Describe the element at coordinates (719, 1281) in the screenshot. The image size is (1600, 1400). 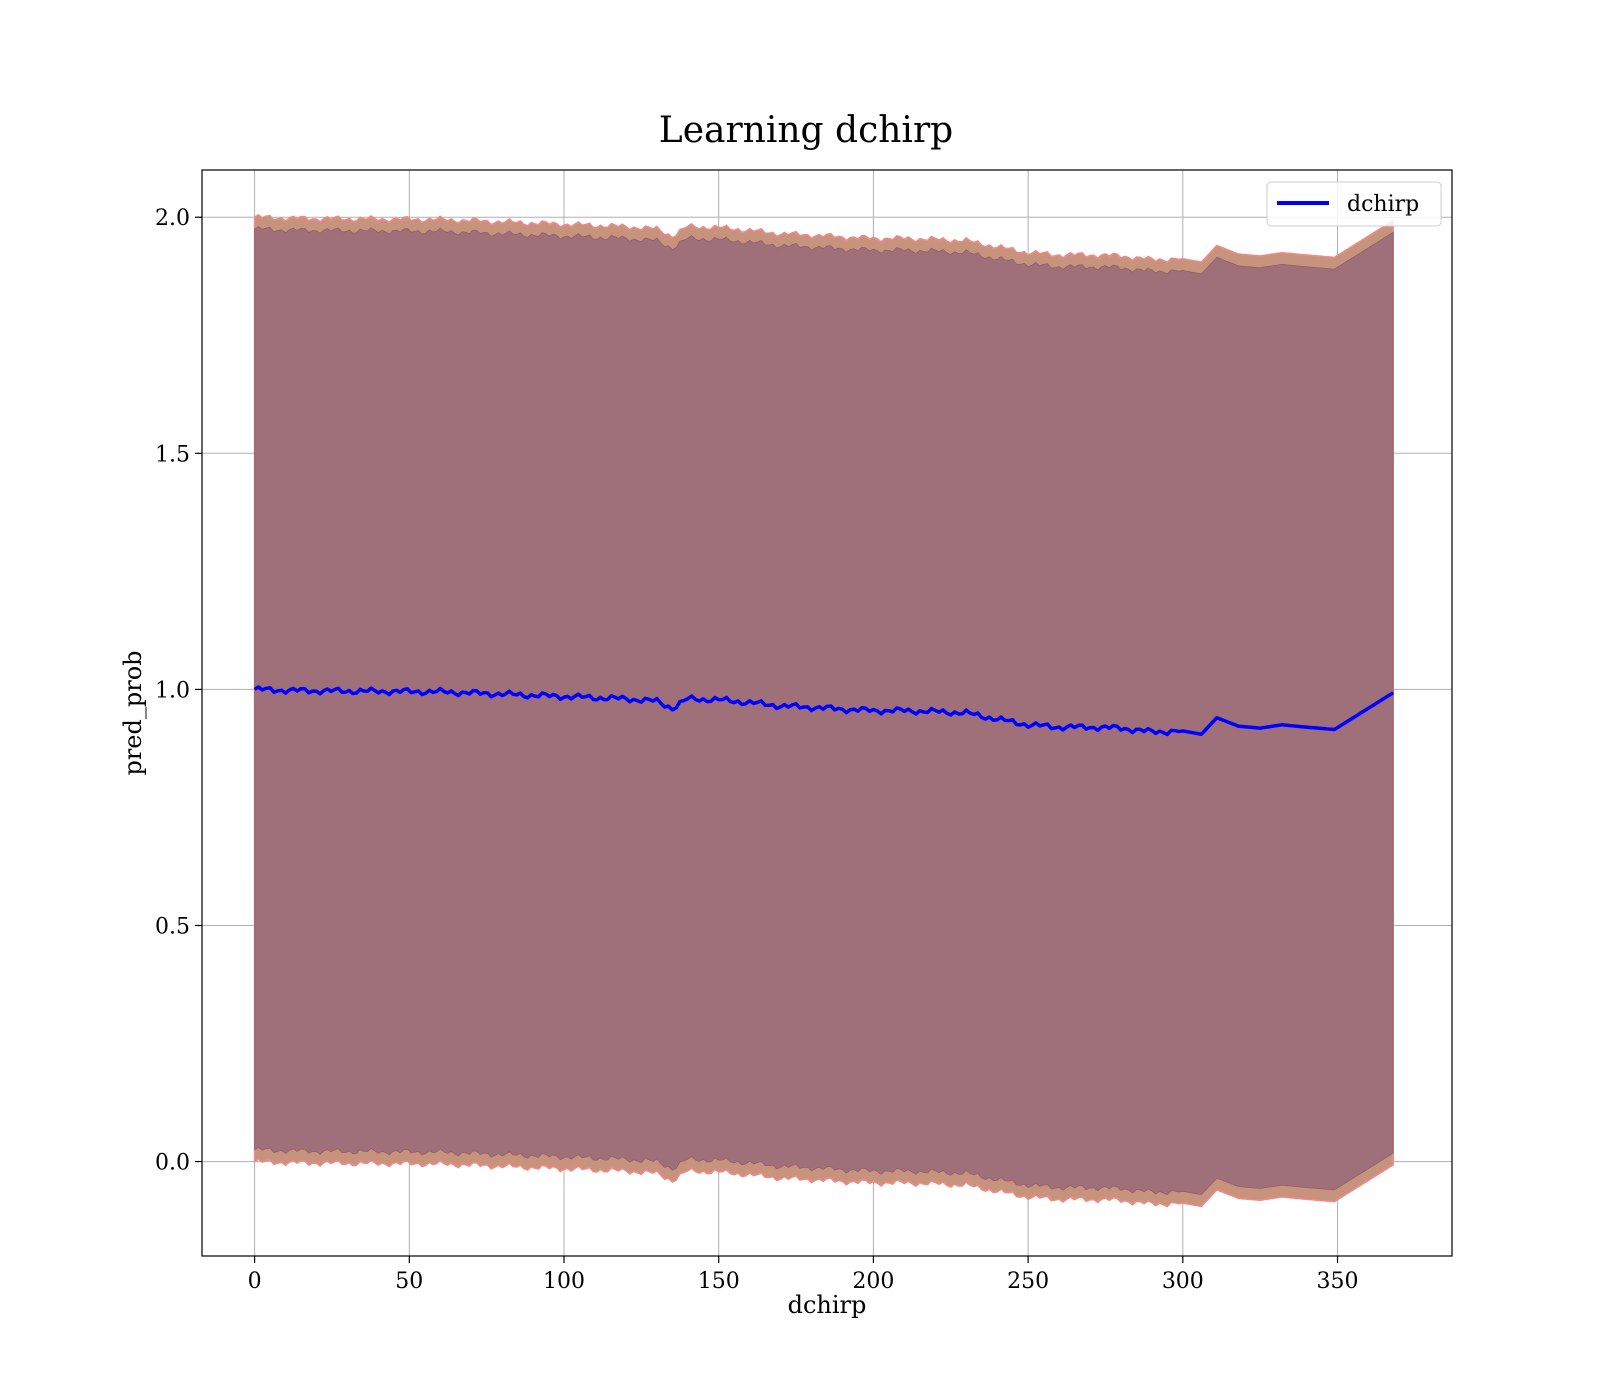
I see `x-tick-label: 150` at that location.